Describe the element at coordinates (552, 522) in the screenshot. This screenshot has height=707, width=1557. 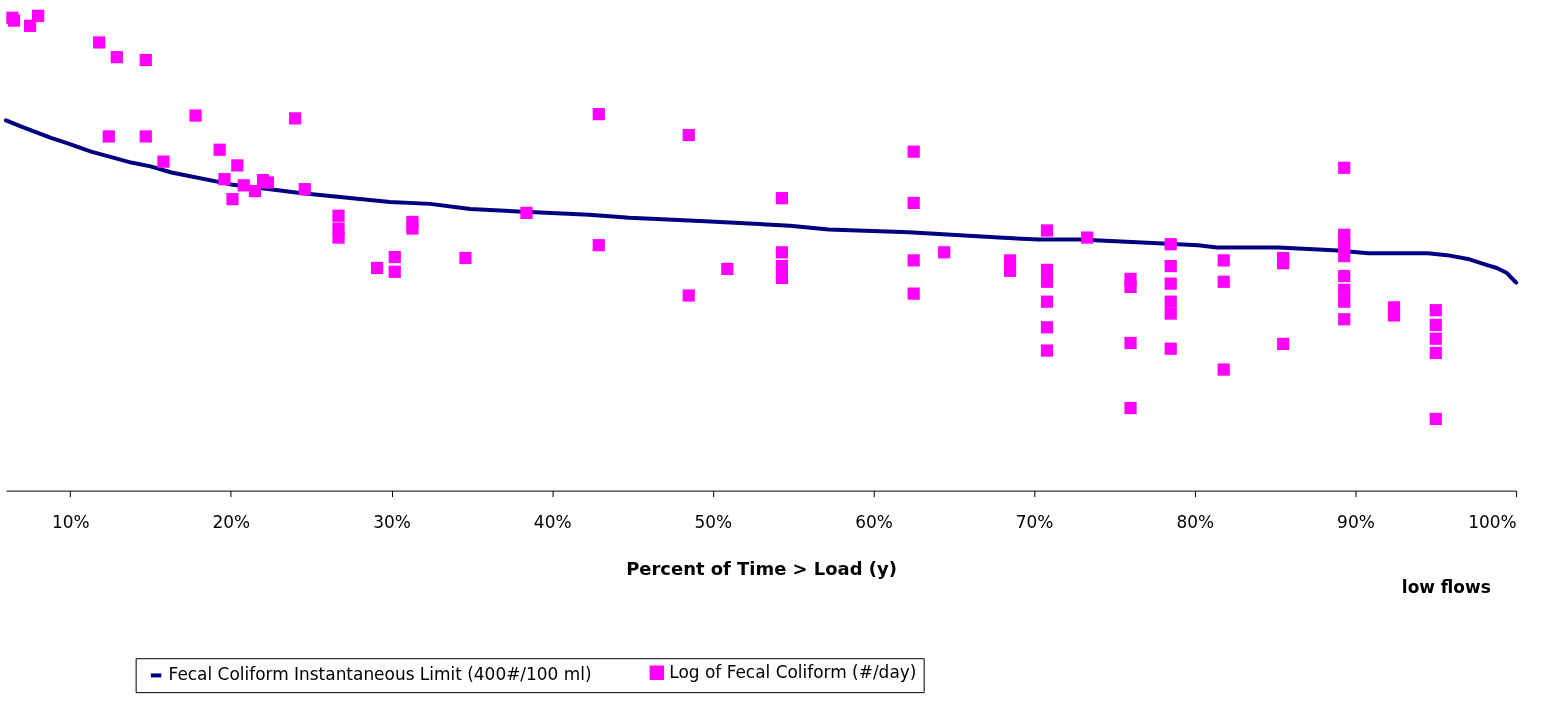
I see `x-tick-label: 40%` at that location.